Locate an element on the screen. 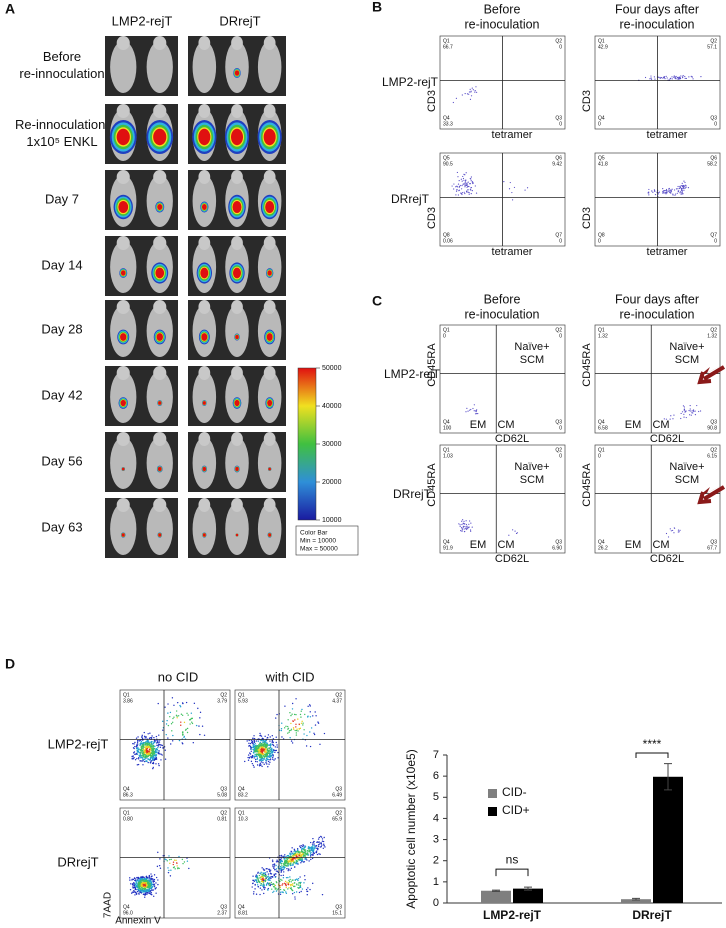  flow-plot is located at coordinates (175, 863).